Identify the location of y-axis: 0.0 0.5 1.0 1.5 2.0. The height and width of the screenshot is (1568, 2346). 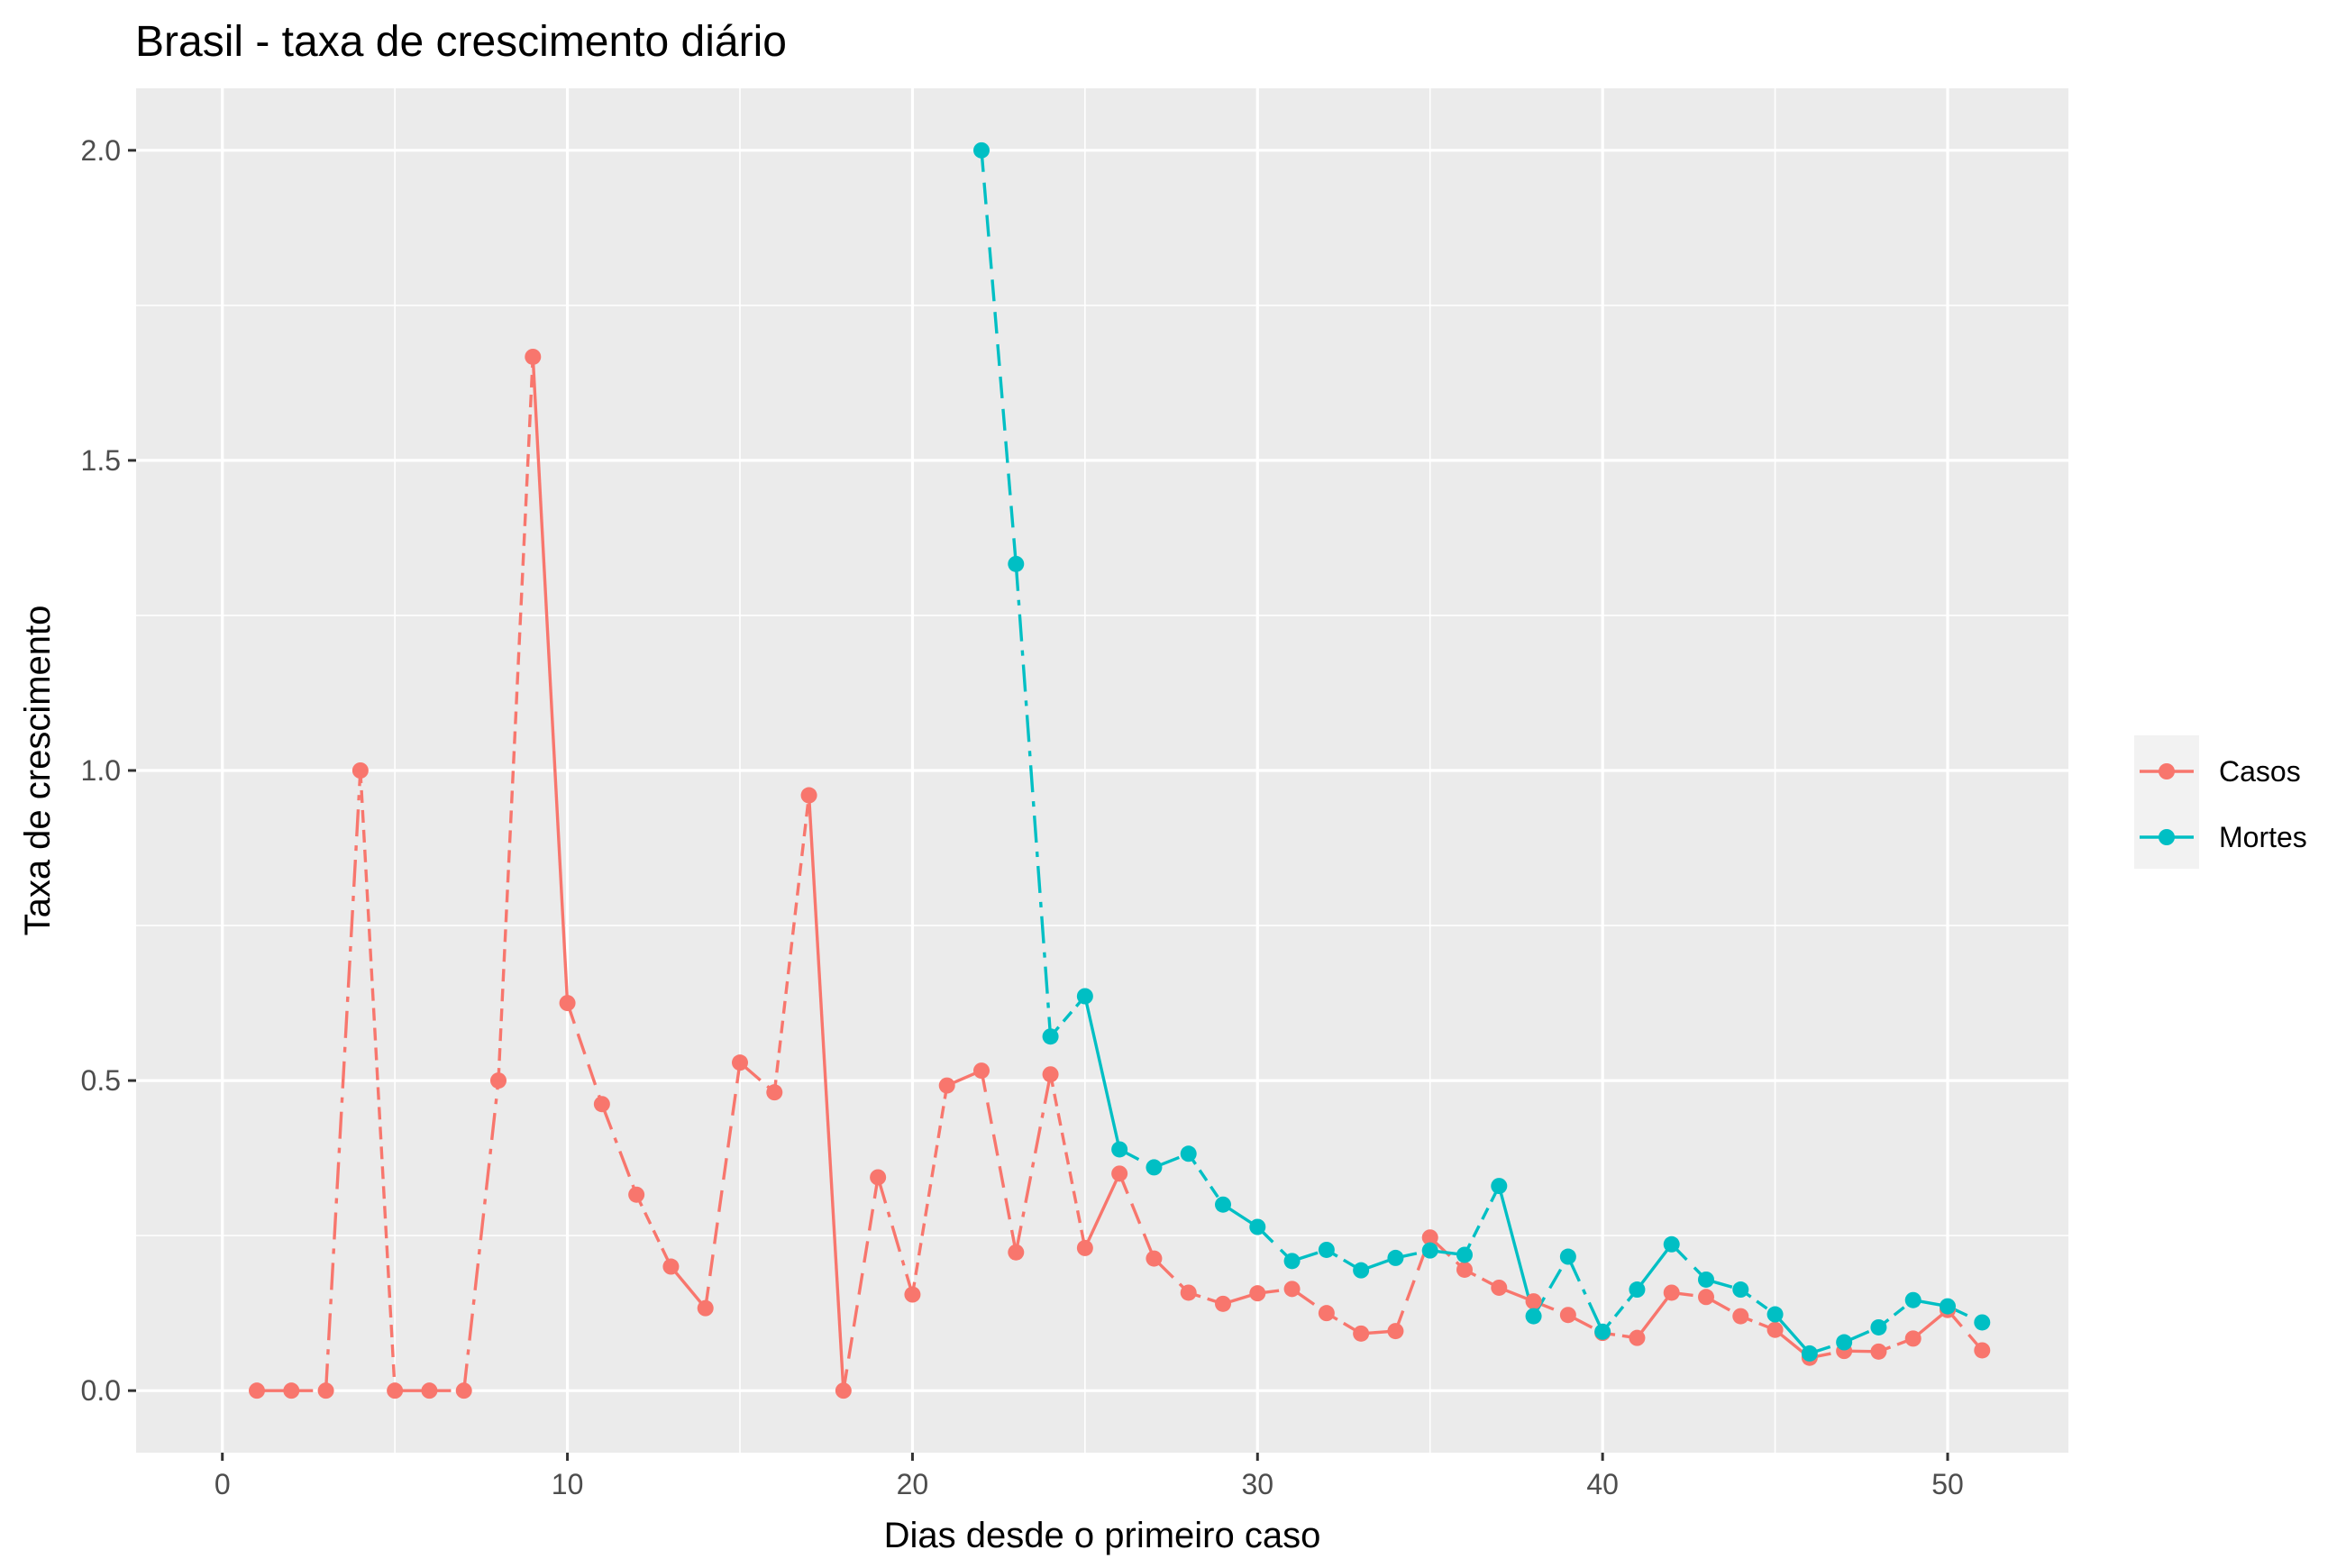
(109, 770).